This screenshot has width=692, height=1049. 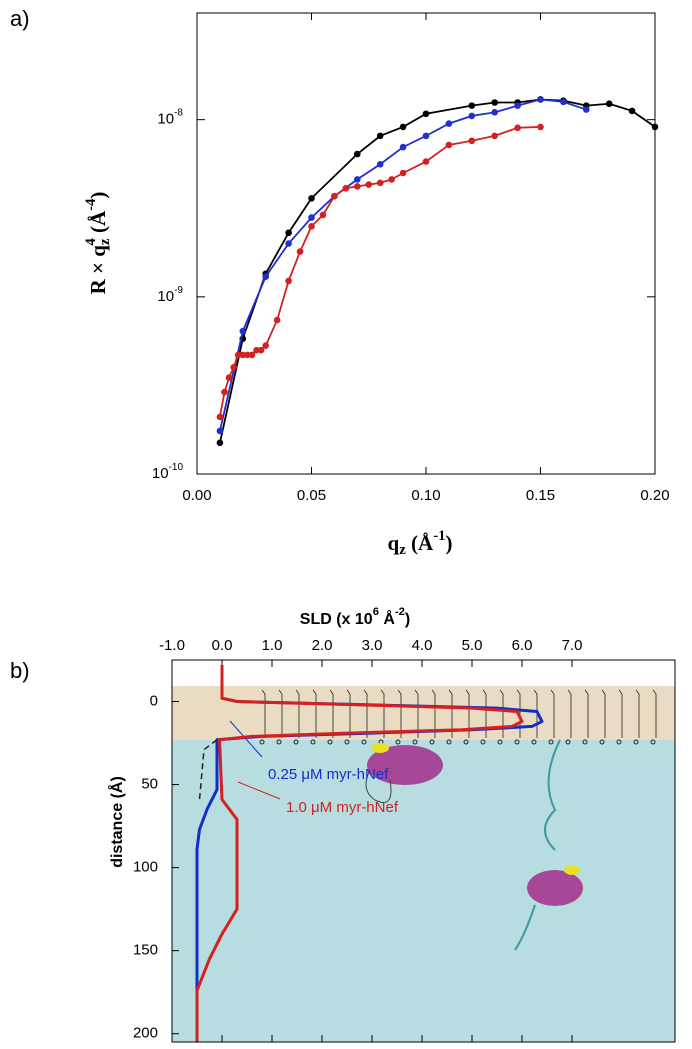 What do you see at coordinates (196, 495) in the screenshot?
I see `x-tick-label: 0.00` at bounding box center [196, 495].